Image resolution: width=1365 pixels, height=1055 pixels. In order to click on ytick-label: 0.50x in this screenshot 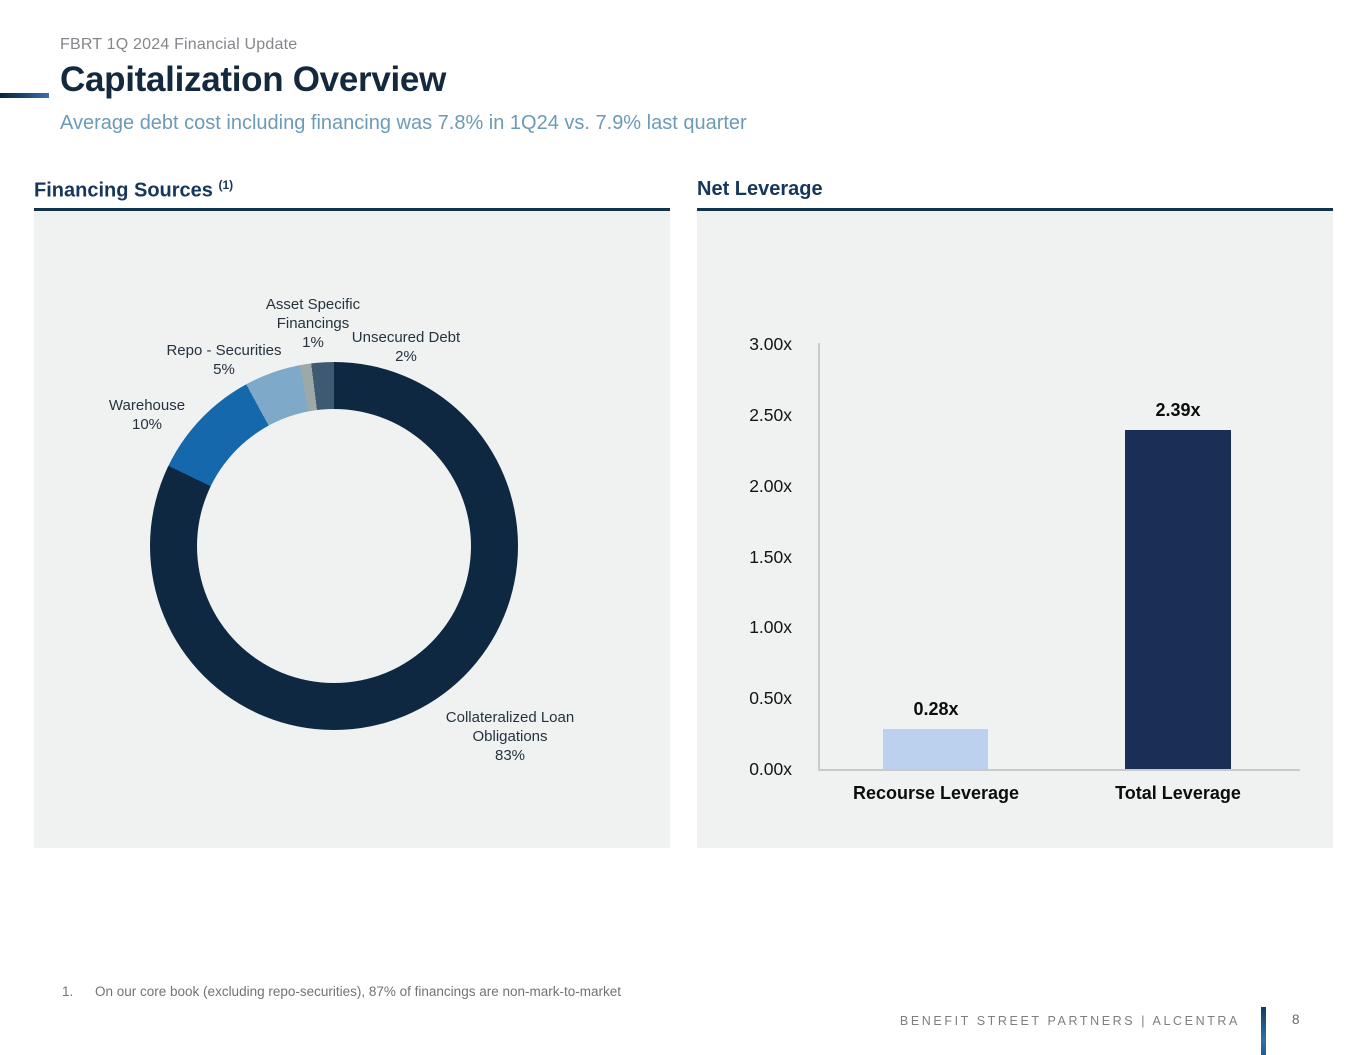, I will do `click(770, 698)`.